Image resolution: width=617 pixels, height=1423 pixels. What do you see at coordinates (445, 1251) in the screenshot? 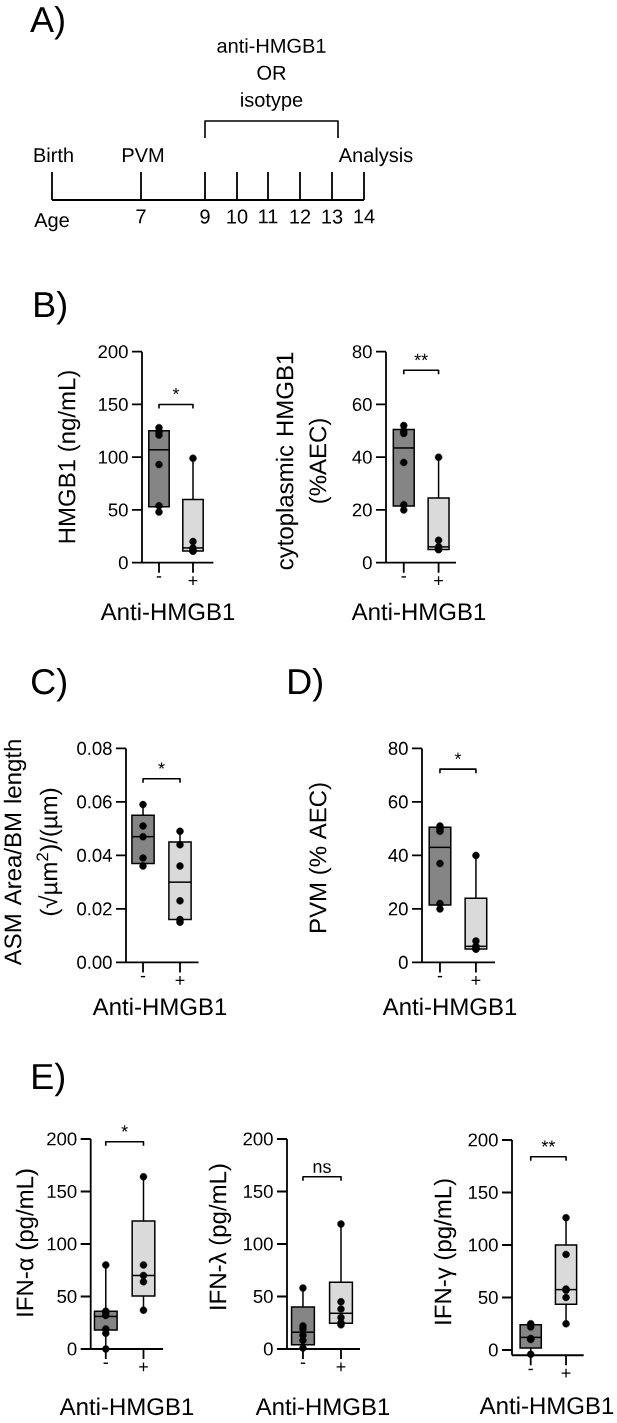
I see `y-axis-title: IFN-γ (pg/mL)` at bounding box center [445, 1251].